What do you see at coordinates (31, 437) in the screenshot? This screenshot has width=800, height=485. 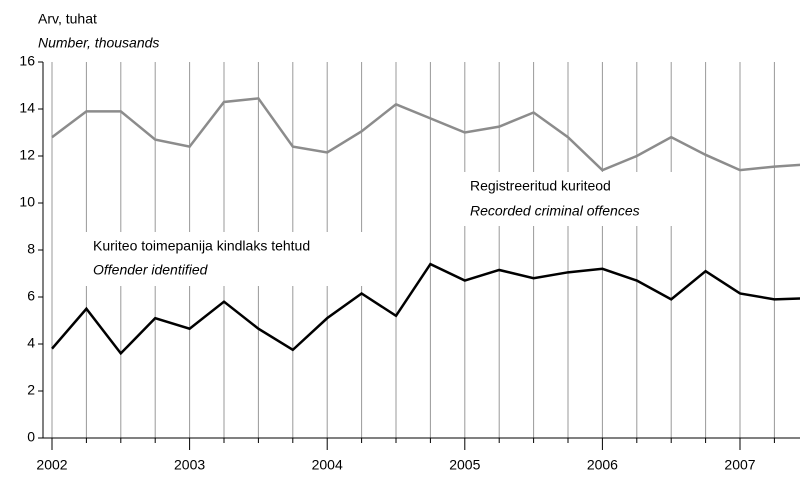 I see `y-tick-label: 0` at bounding box center [31, 437].